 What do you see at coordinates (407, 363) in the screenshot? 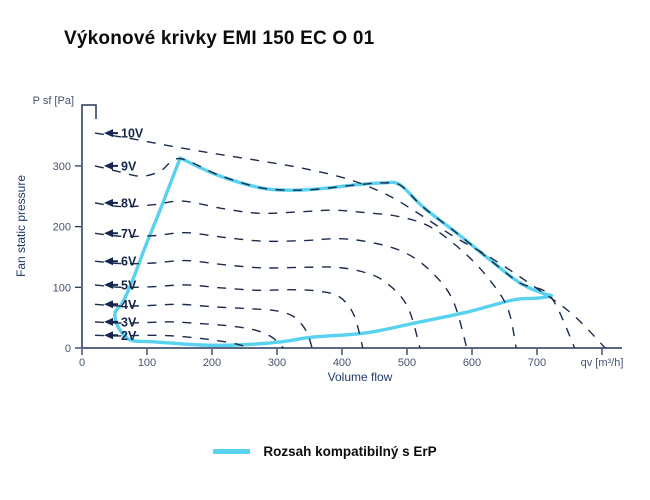
I see `x-tick-label: 500` at bounding box center [407, 363].